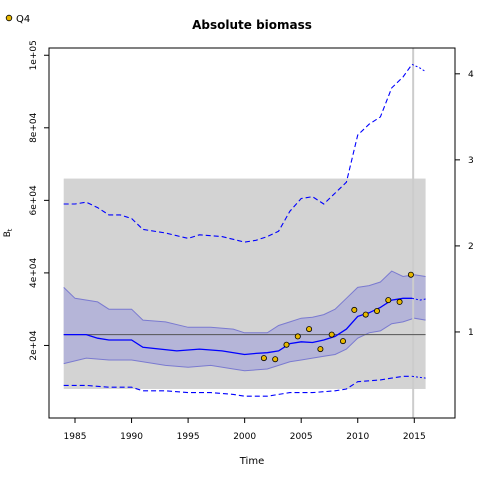 This screenshot has width=480, height=480. I want to click on legend-label-q4: Q4, so click(23, 19).